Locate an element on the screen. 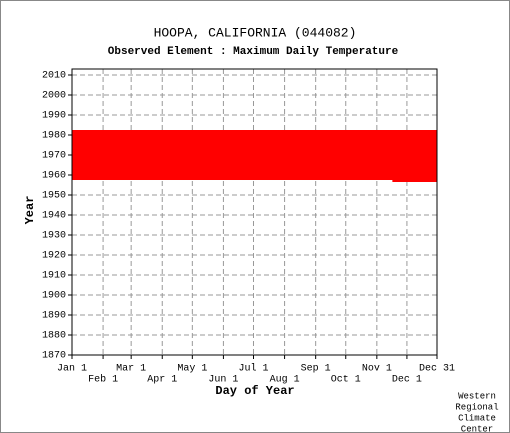 This screenshot has width=510, height=433. y-tick-label: 1920 is located at coordinates (54, 256).